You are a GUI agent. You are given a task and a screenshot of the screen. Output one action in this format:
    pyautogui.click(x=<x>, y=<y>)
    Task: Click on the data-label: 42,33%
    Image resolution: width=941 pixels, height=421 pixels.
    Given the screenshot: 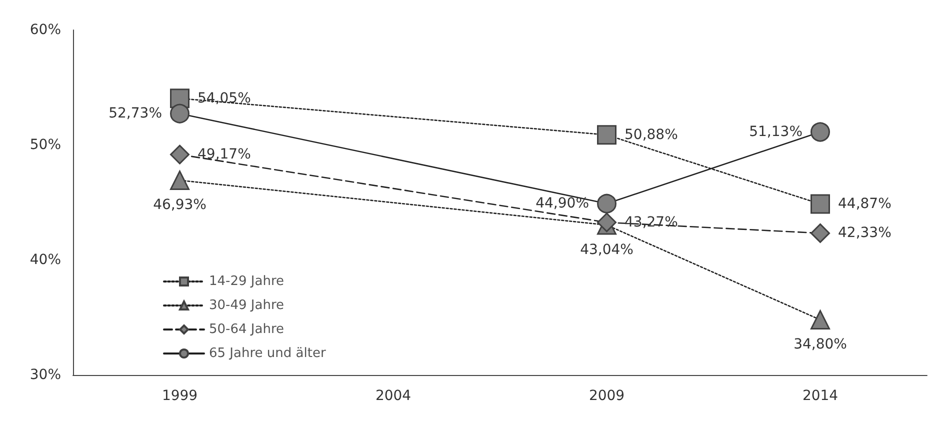 What is the action you would take?
    pyautogui.click(x=865, y=233)
    